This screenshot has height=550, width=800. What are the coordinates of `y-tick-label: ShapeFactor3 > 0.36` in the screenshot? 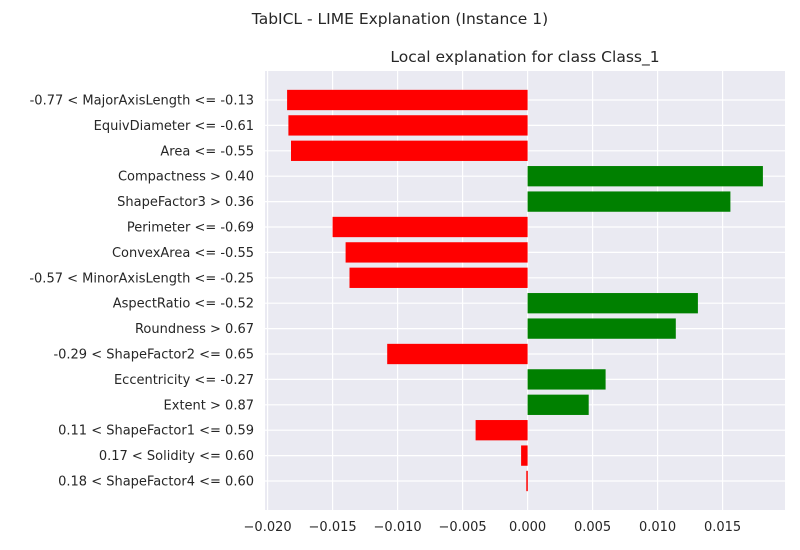 It's located at (185, 202).